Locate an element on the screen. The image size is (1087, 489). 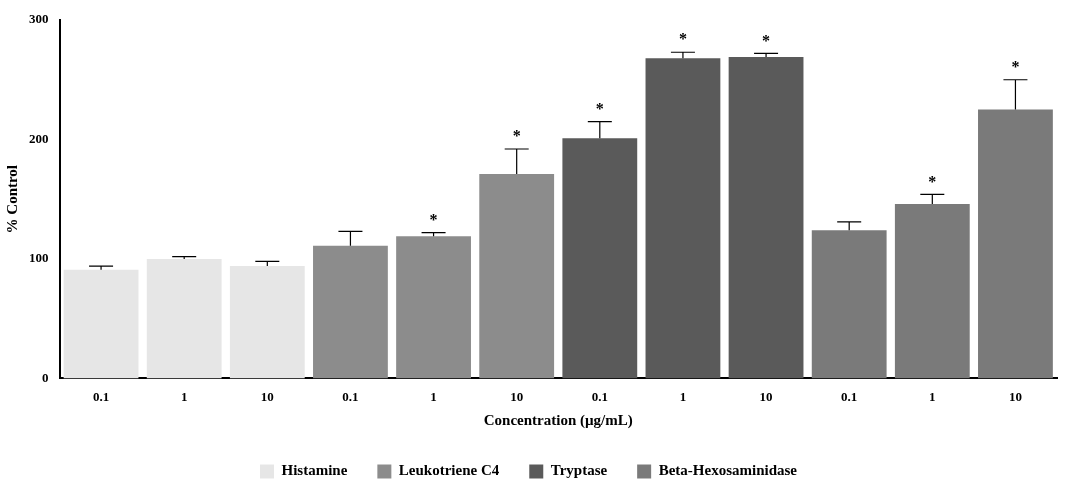
y-tick-label: 300 is located at coordinates (39, 19).